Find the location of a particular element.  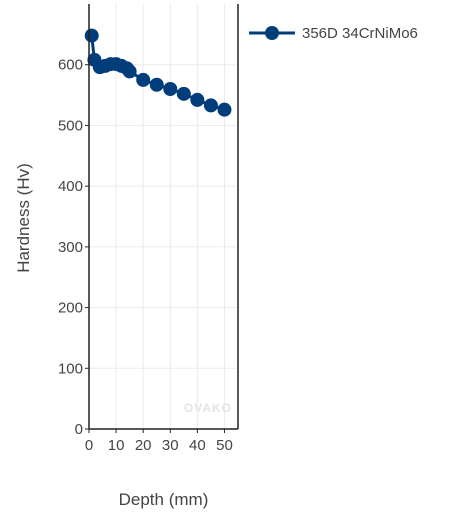

x-tick-label: 10 is located at coordinates (116, 445).